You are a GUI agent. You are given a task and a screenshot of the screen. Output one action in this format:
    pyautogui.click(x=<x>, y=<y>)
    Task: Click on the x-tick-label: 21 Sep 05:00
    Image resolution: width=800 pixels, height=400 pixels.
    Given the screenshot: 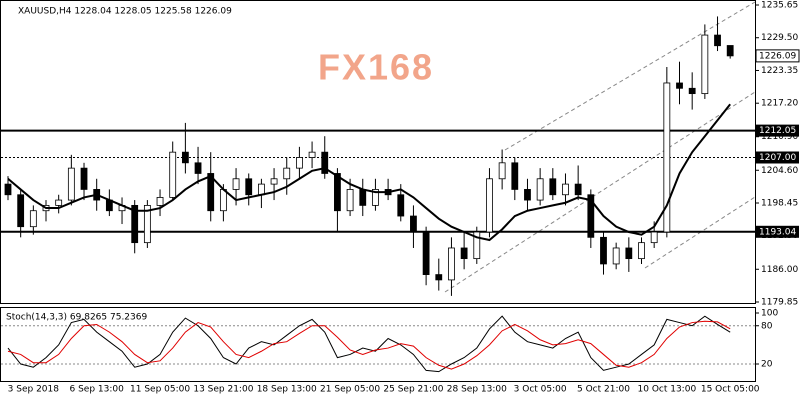 What is the action you would take?
    pyautogui.click(x=350, y=390)
    